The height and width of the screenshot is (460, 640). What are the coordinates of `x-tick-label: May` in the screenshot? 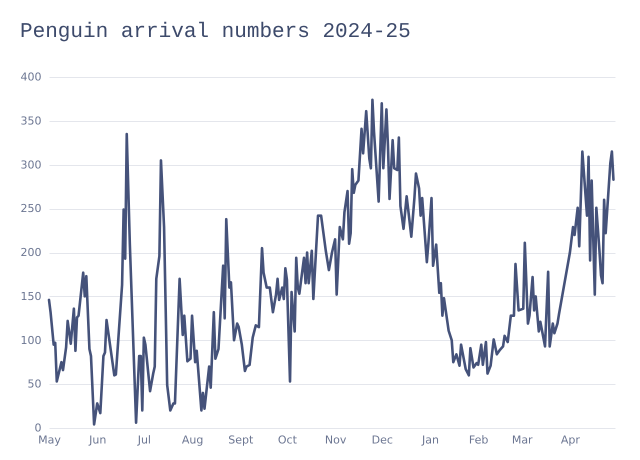 It's located at (50, 440).